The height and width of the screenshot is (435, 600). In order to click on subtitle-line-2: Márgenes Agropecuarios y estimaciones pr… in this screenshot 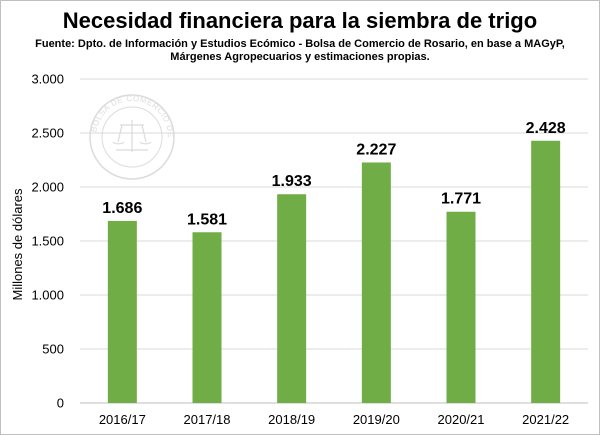, I will do `click(300, 57)`.